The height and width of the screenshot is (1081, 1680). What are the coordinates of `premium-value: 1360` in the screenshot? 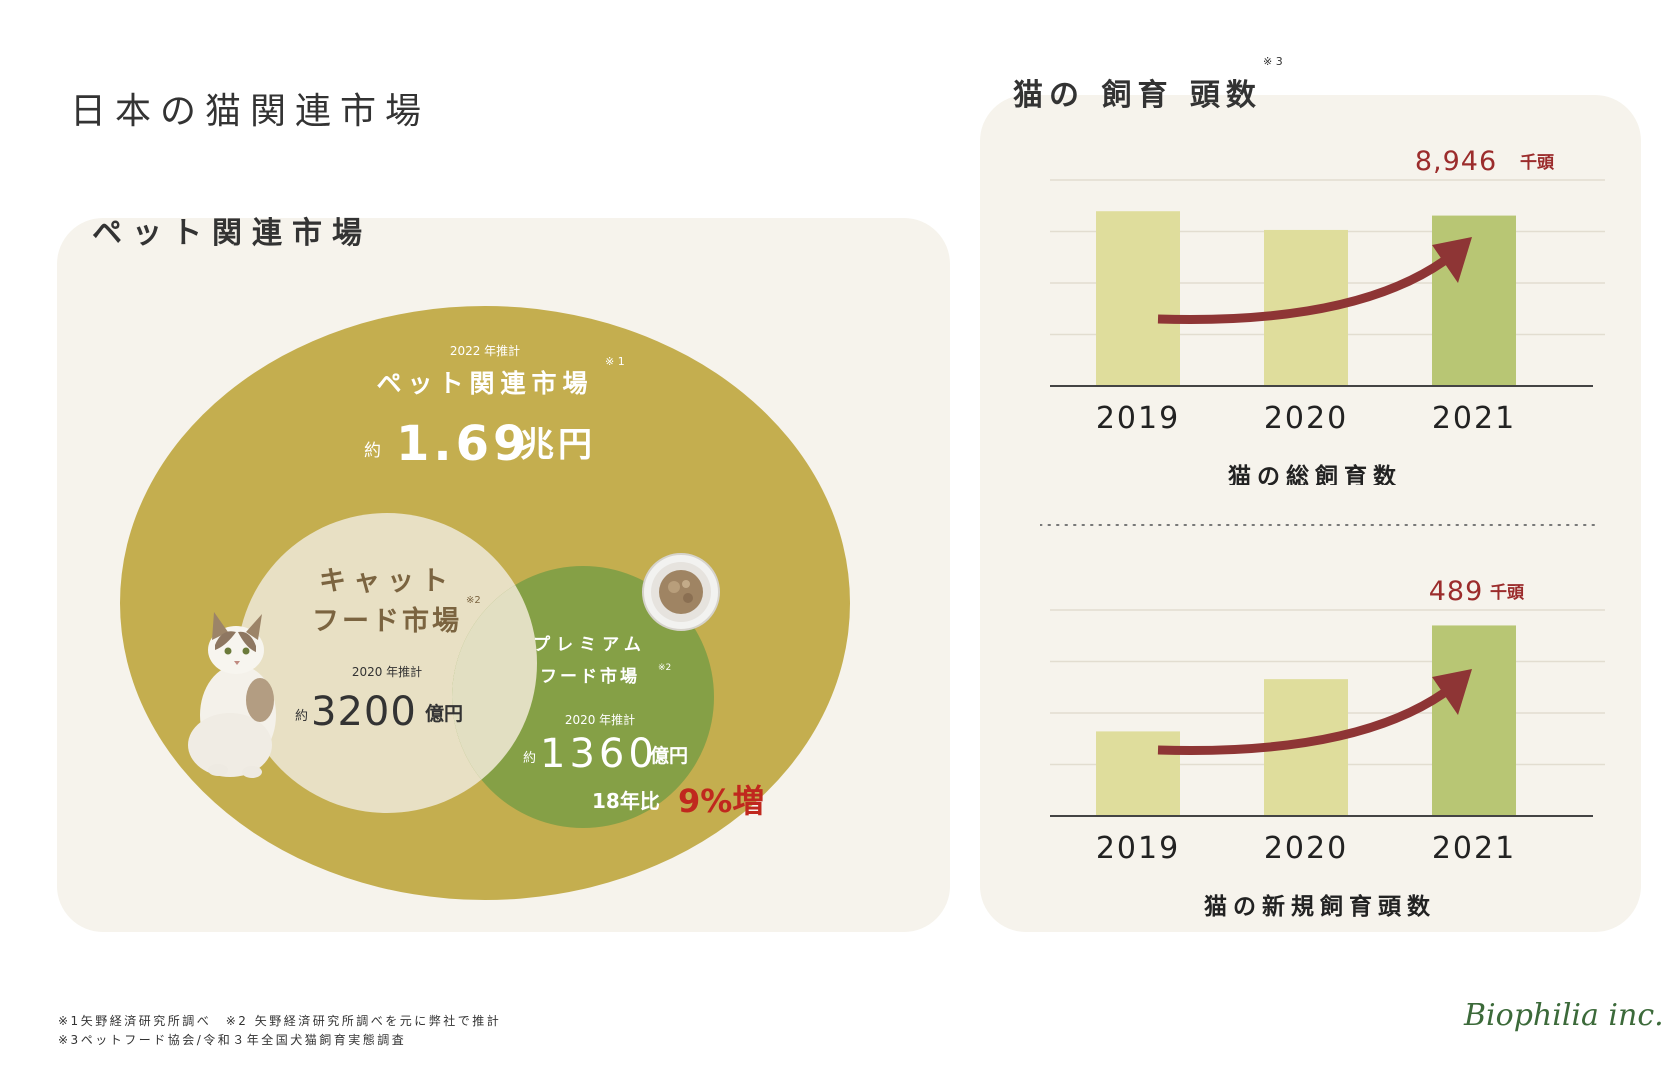 It's located at (599, 754).